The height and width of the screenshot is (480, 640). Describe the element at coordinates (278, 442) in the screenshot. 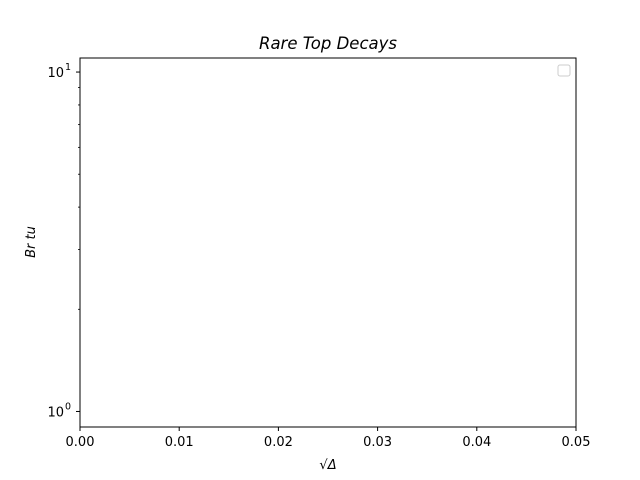

I see `x-tick-label: 0.02` at that location.